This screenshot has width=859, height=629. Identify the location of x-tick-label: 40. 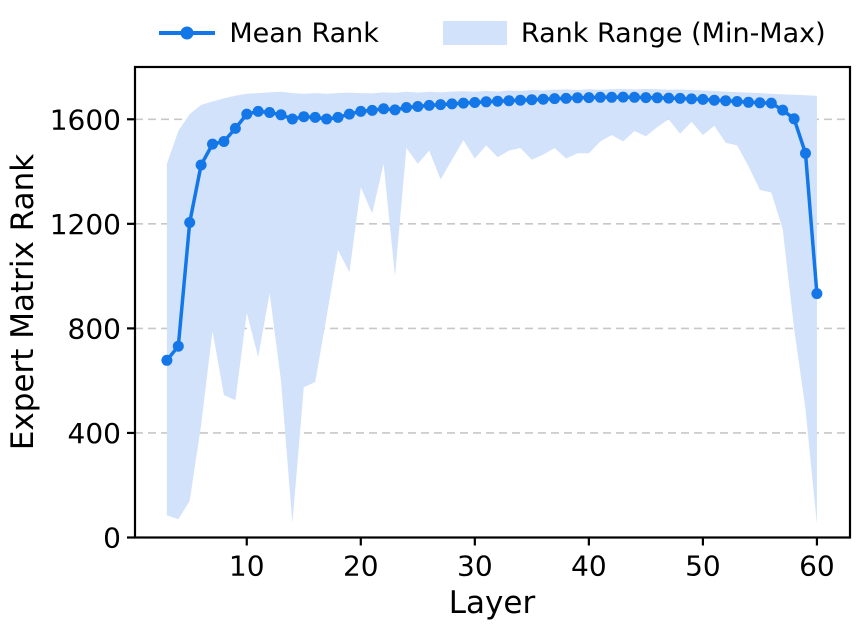
(589, 566).